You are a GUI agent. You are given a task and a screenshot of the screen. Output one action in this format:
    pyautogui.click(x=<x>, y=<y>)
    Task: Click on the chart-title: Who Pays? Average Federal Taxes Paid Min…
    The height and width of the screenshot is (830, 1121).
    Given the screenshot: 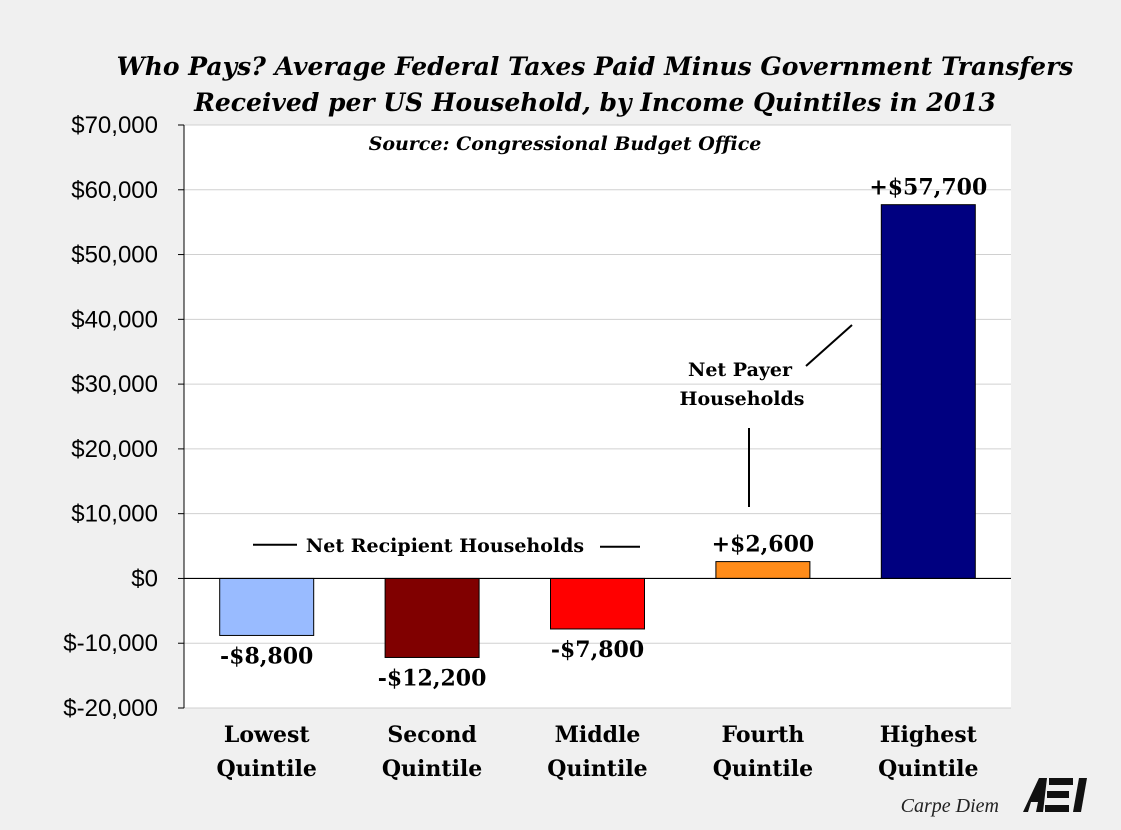 What is the action you would take?
    pyautogui.click(x=595, y=66)
    